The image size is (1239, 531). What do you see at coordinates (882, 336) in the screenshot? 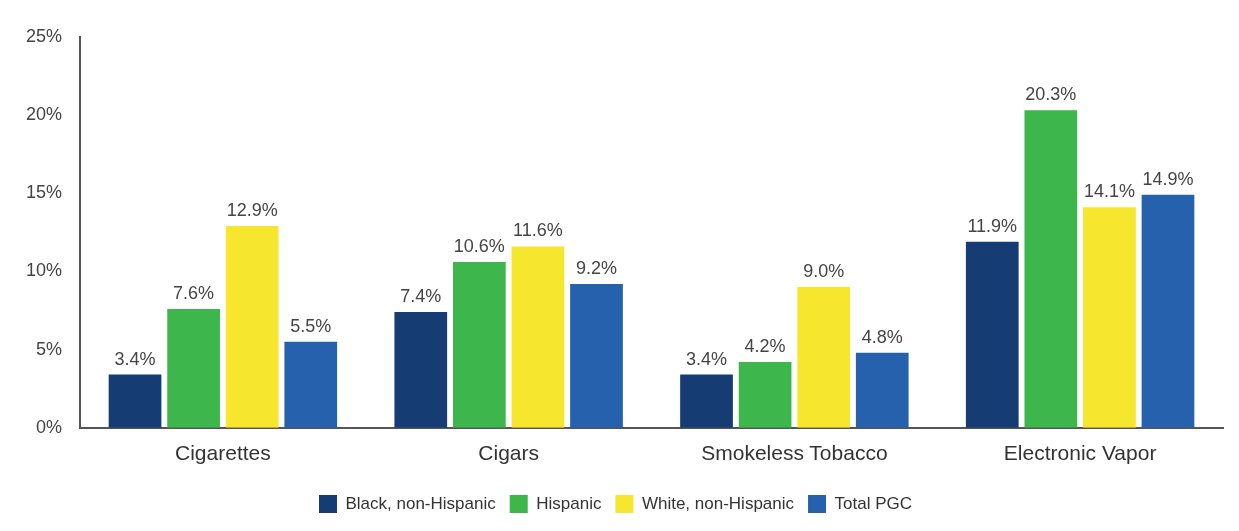
I see `data-label: 4.8%` at bounding box center [882, 336].